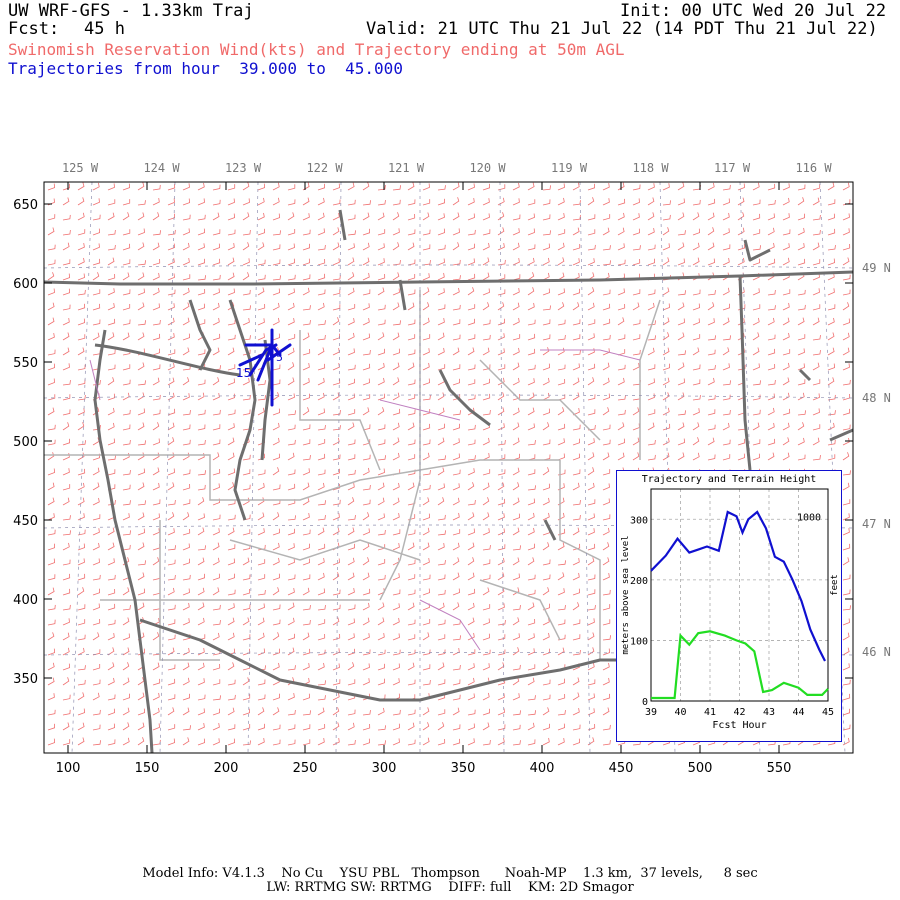 The width and height of the screenshot is (900, 900). Describe the element at coordinates (732, 168) in the screenshot. I see `longitude-label: 117 W` at that location.